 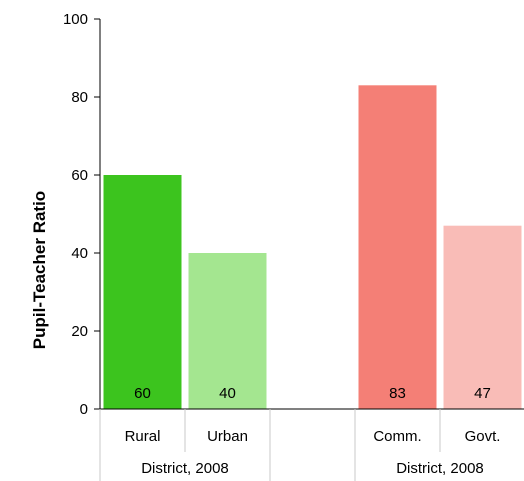 I want to click on y-tick-label: 20, so click(x=79, y=331).